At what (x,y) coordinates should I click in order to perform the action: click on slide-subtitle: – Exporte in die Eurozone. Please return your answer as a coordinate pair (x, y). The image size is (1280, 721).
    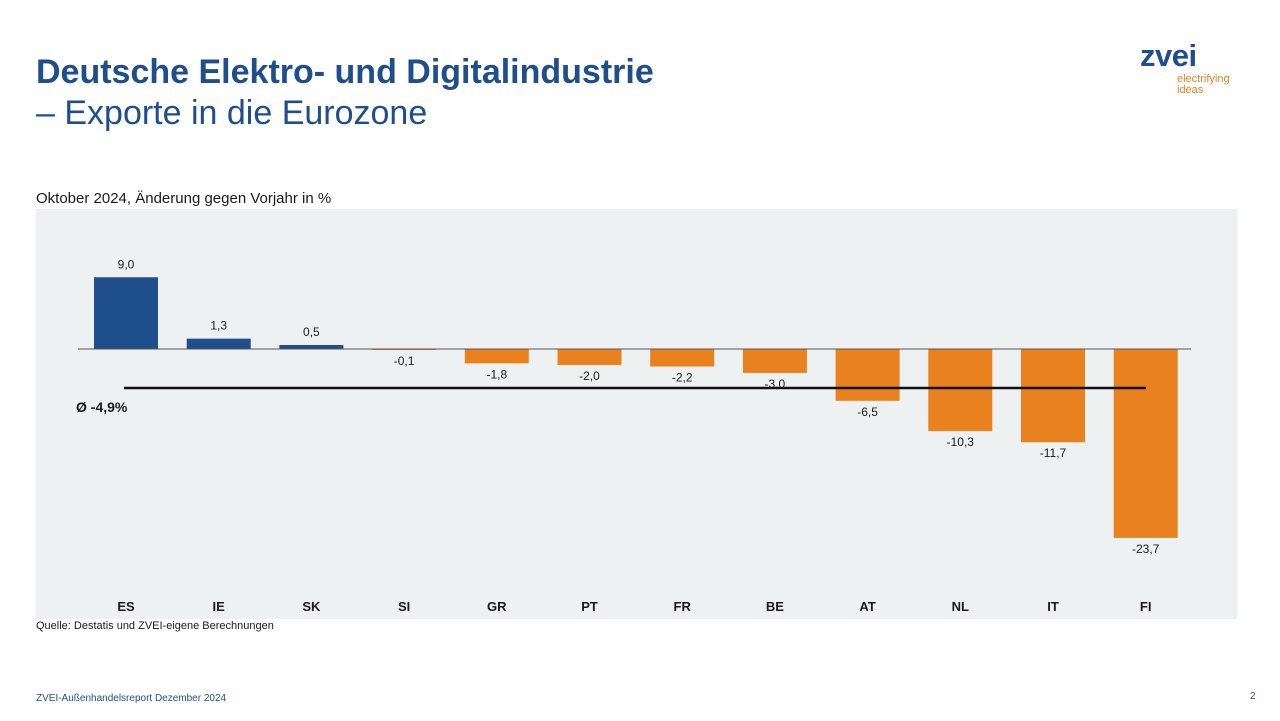
    Looking at the image, I should click on (232, 113).